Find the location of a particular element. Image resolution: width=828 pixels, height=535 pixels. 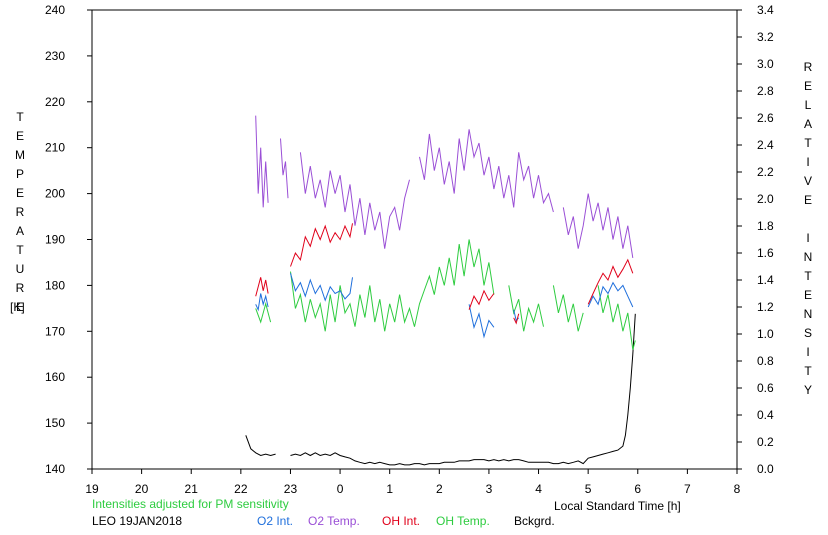

x-tick-label: 20 is located at coordinates (142, 489).